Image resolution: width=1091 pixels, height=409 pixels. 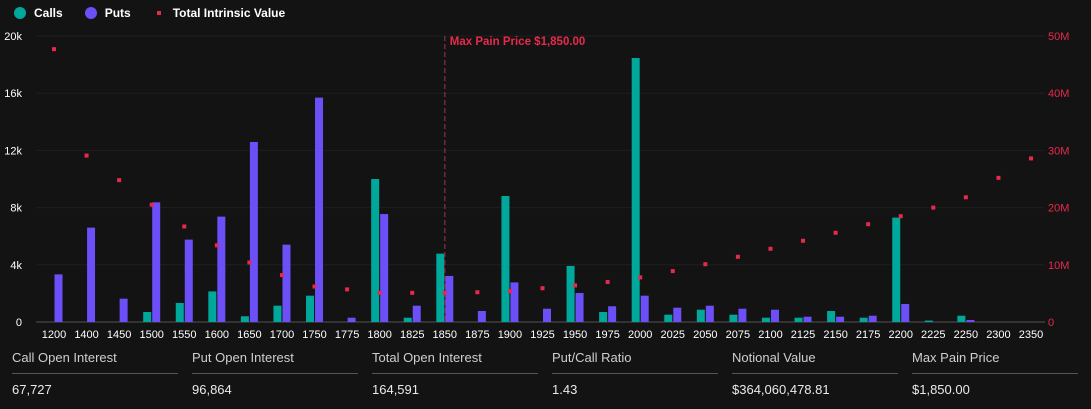 What do you see at coordinates (212, 389) in the screenshot?
I see `stat-value: 96,864` at bounding box center [212, 389].